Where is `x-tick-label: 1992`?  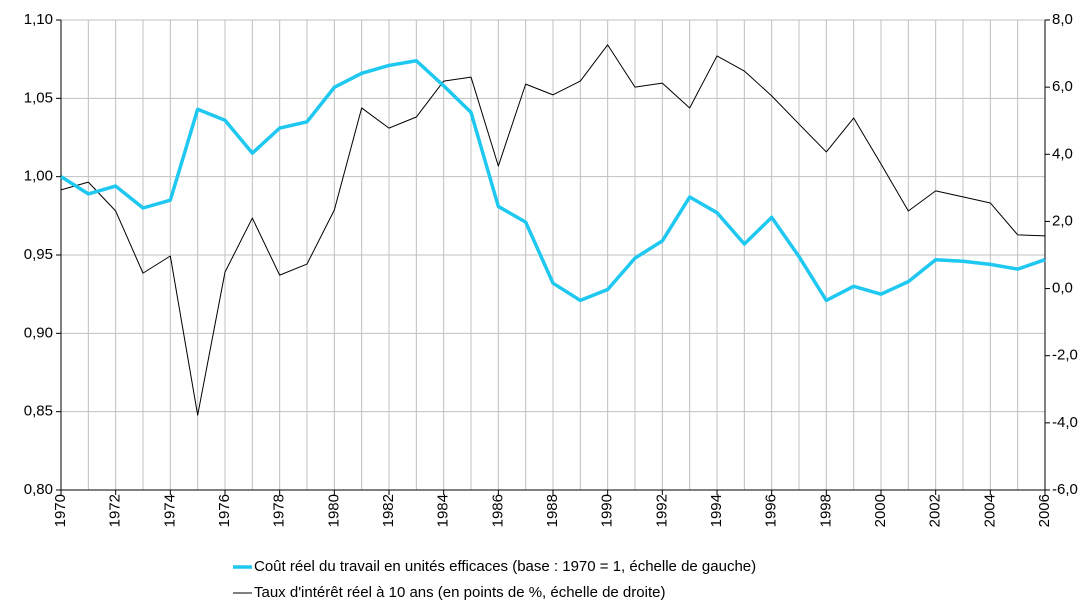 x-tick-label: 1992 is located at coordinates (661, 510).